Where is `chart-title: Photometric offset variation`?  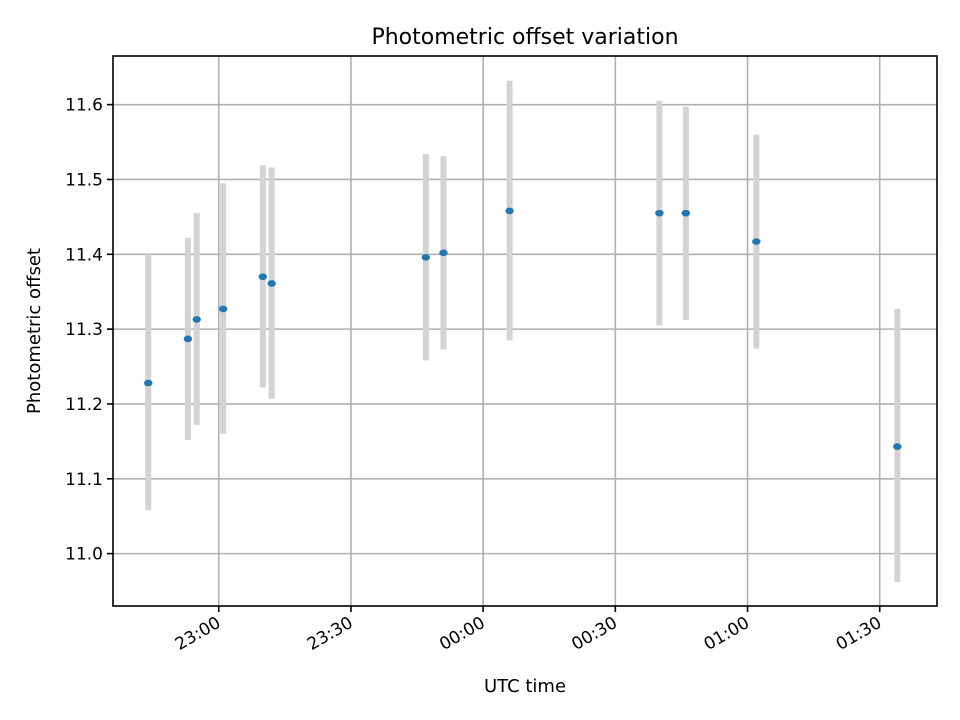 chart-title: Photometric offset variation is located at coordinates (524, 37).